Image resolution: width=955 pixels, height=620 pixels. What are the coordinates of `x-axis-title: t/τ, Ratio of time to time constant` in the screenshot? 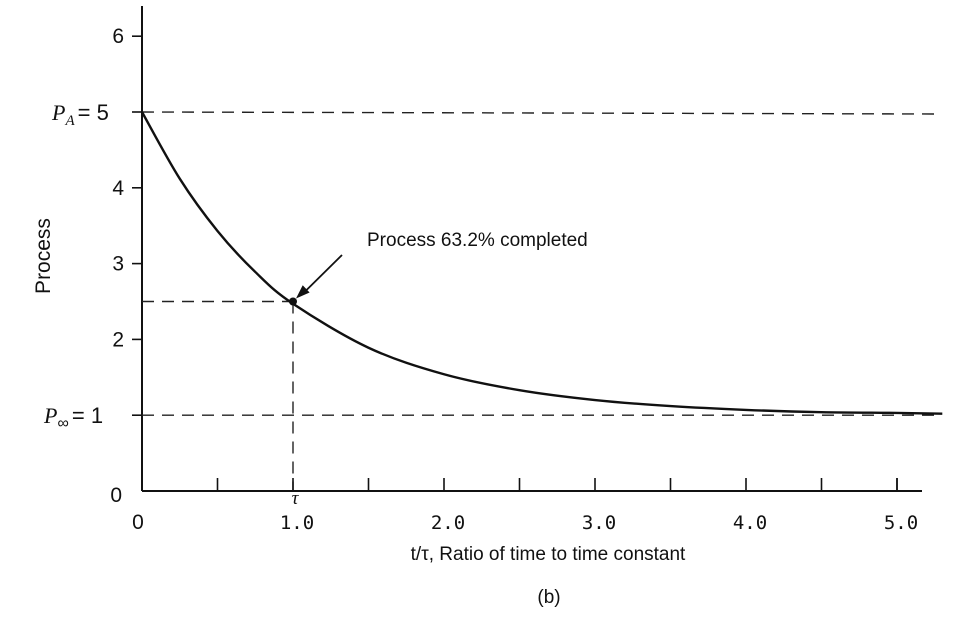 It's located at (548, 554).